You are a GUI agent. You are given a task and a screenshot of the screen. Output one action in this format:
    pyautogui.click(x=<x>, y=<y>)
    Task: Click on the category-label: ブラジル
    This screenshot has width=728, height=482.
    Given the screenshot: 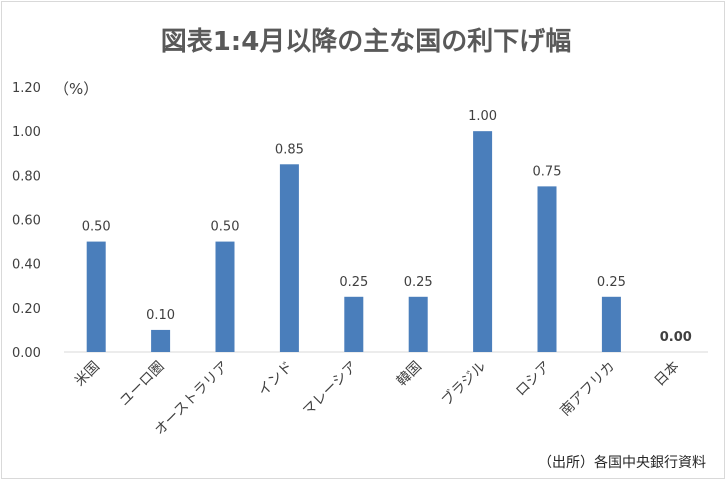 What is the action you would take?
    pyautogui.click(x=463, y=383)
    